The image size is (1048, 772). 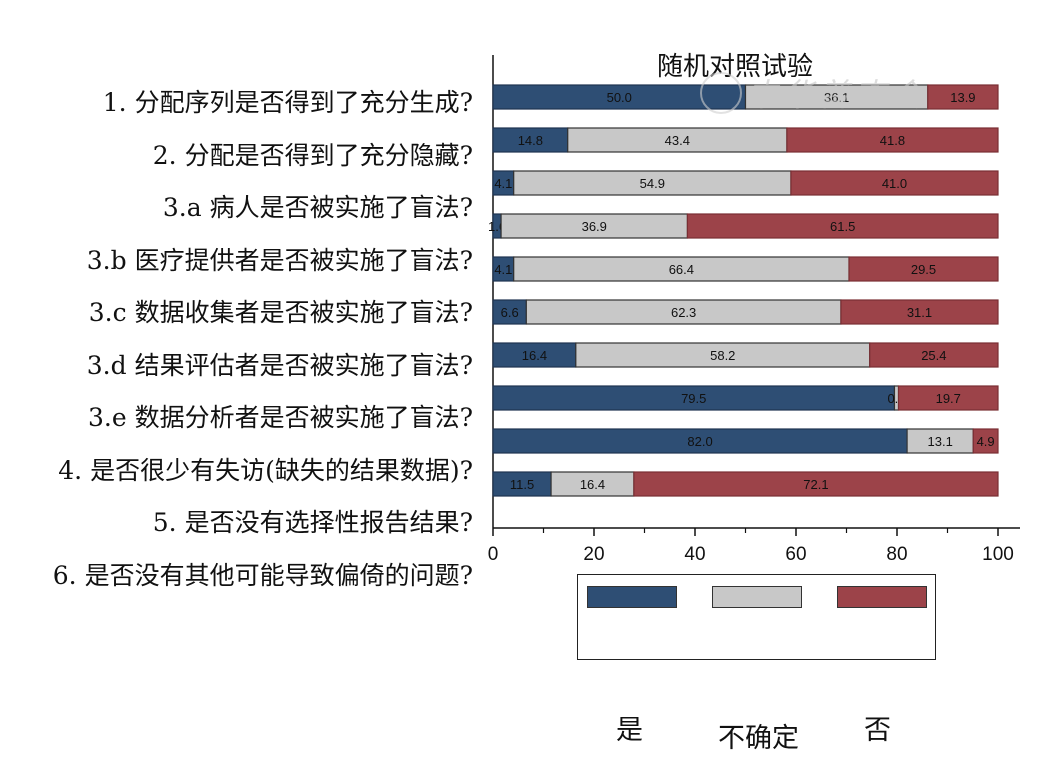 I want to click on bar-value-label: 36.1, so click(x=836, y=97).